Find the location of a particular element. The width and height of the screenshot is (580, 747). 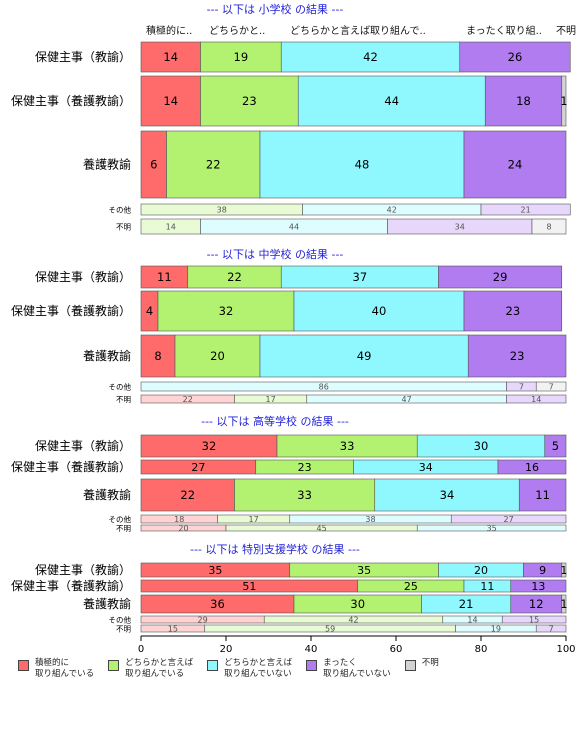

data-label: 25 is located at coordinates (411, 586).